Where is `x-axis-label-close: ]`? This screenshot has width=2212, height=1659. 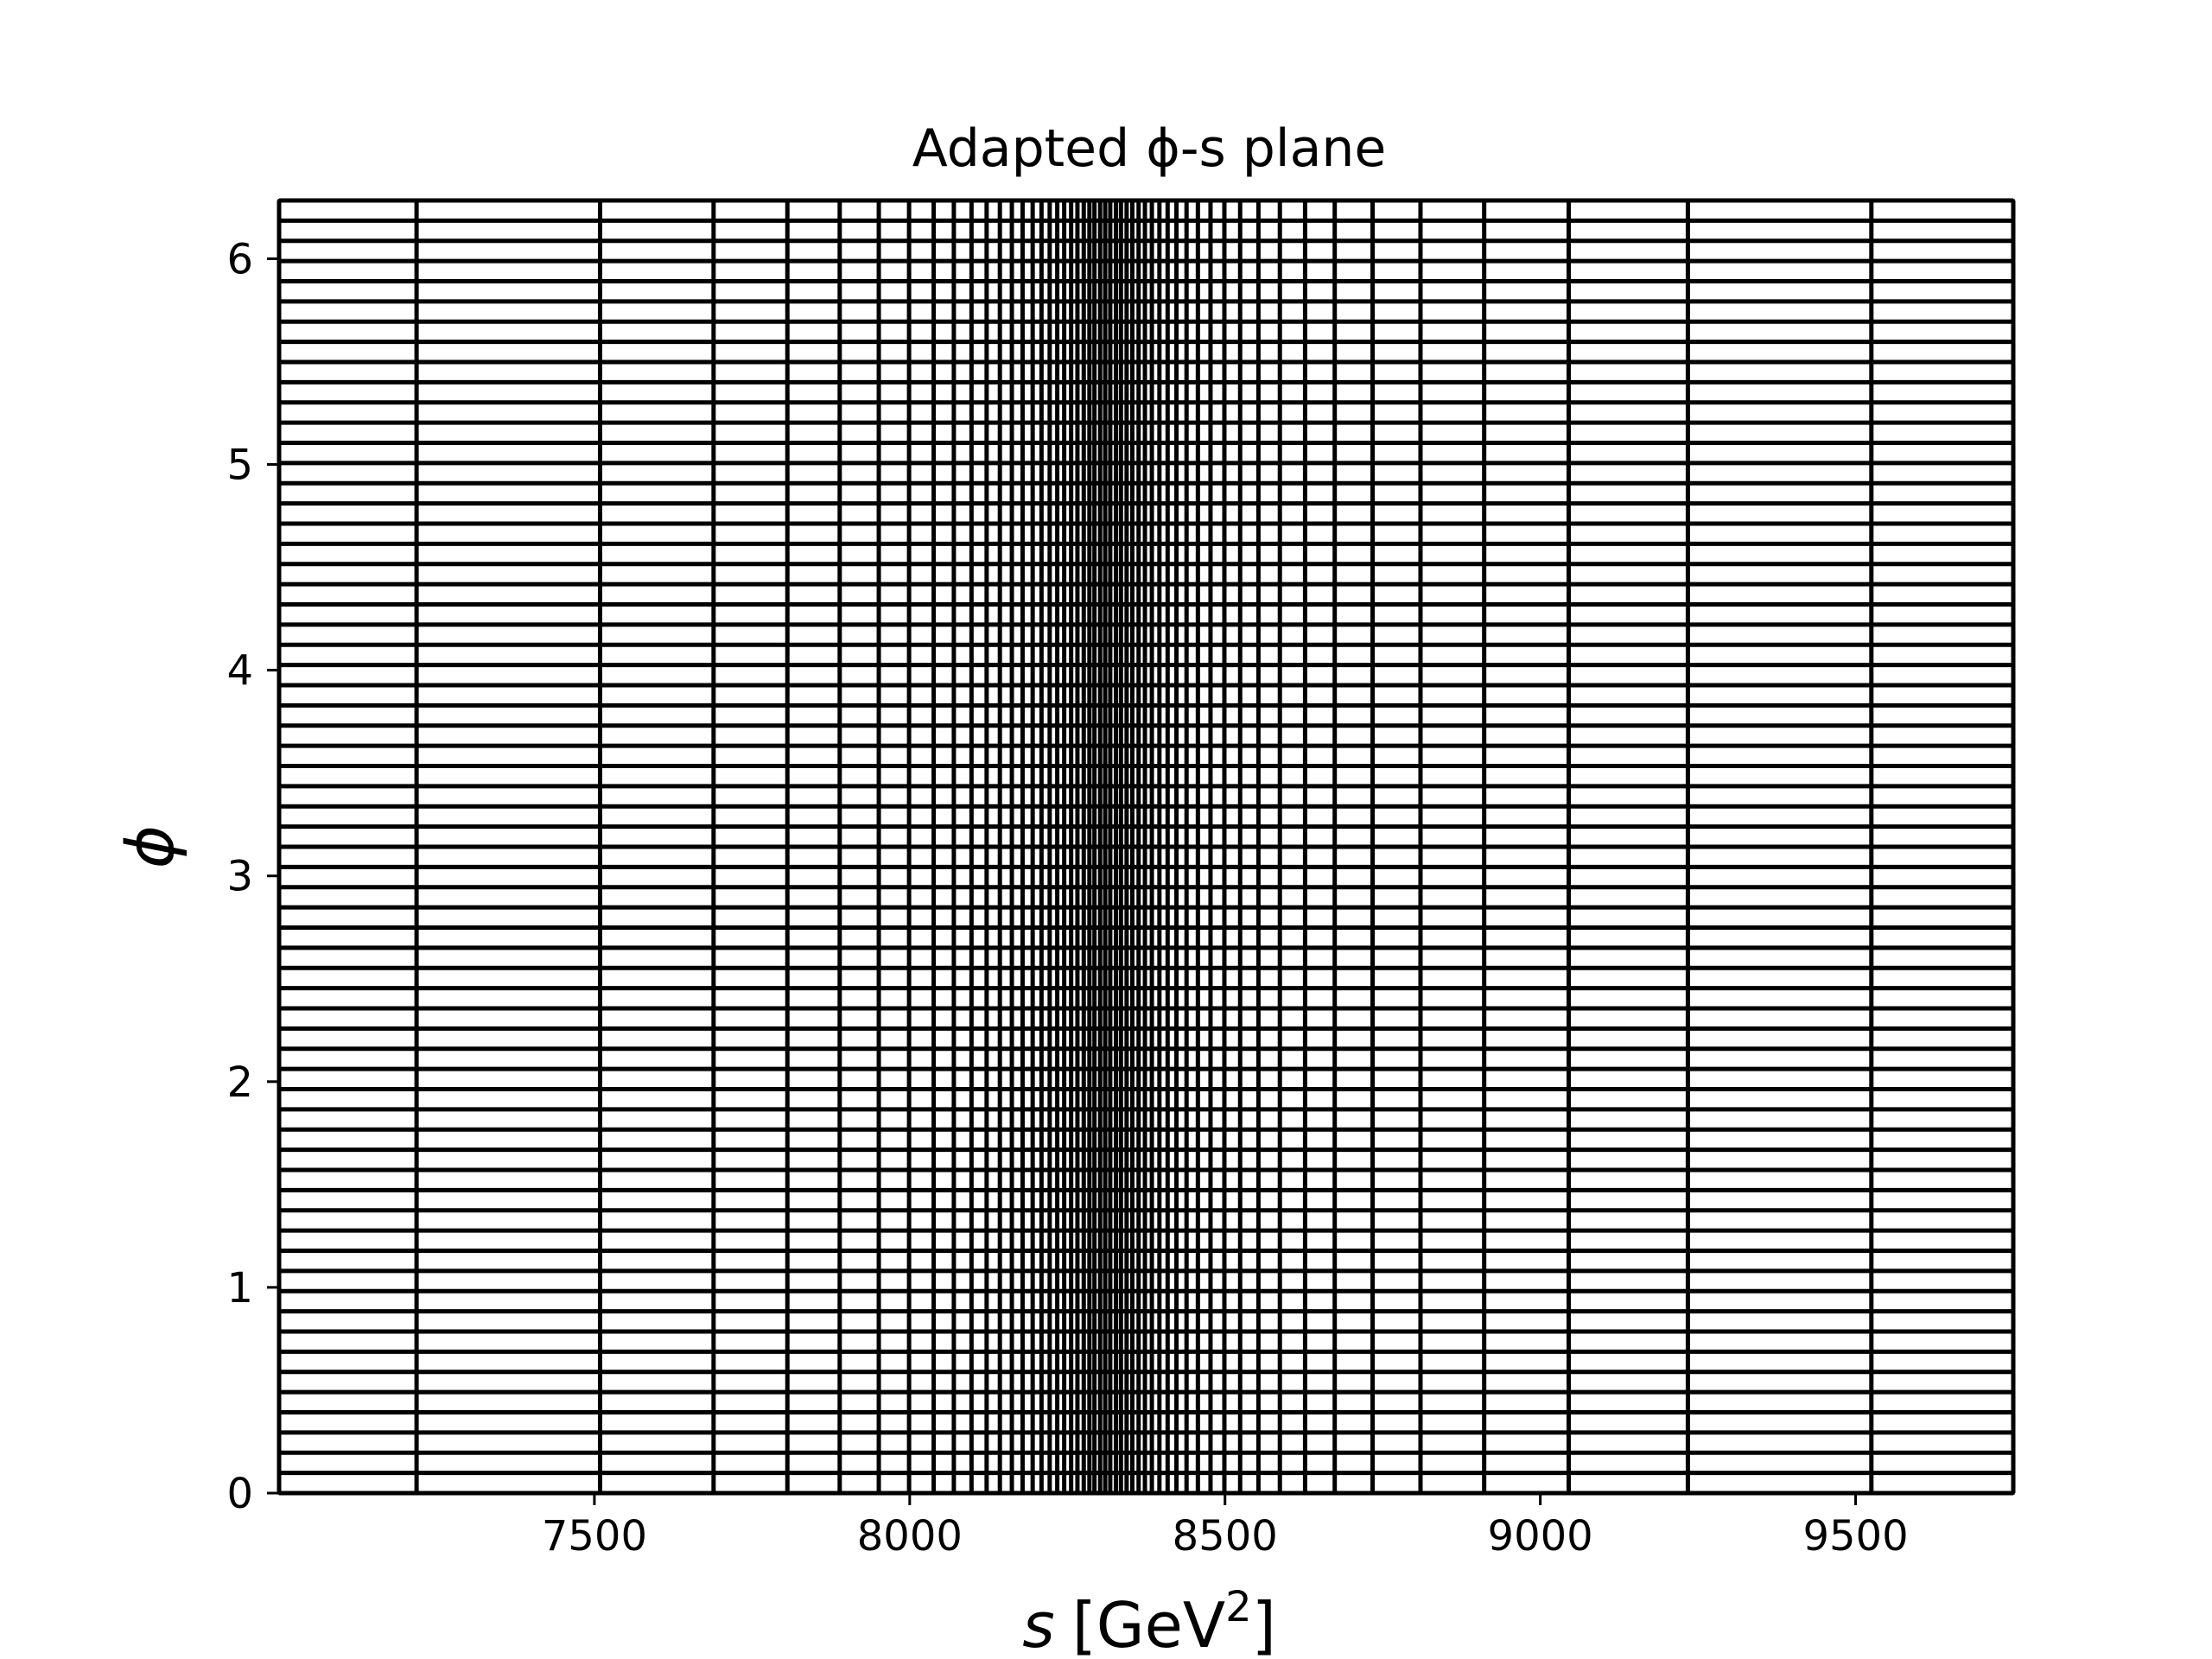 x-axis-label-close: ] is located at coordinates (1264, 1624).